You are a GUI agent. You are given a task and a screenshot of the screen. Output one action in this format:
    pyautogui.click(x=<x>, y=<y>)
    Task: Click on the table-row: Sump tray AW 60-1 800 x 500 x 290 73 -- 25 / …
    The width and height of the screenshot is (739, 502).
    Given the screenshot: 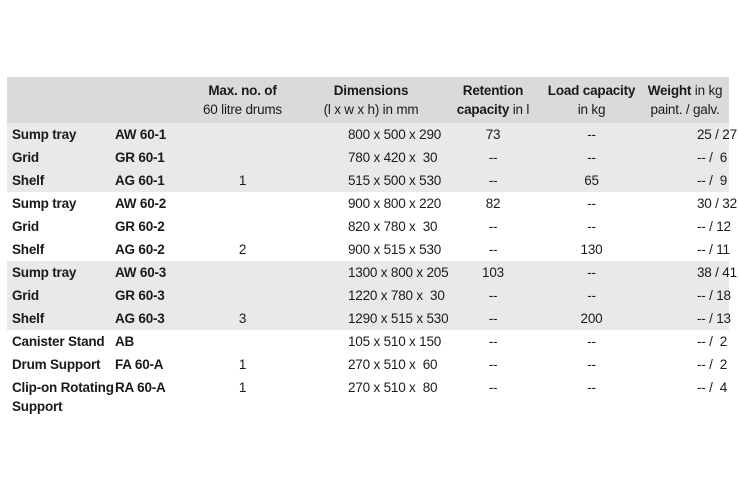 What is the action you would take?
    pyautogui.click(x=372, y=134)
    